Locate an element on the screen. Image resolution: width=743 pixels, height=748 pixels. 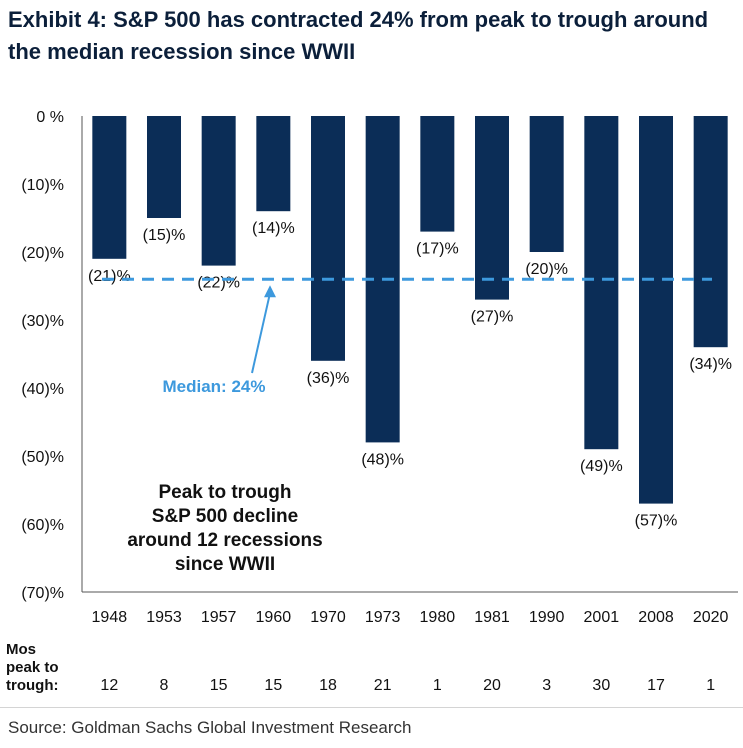
median-label: Median: 24% is located at coordinates (214, 386).